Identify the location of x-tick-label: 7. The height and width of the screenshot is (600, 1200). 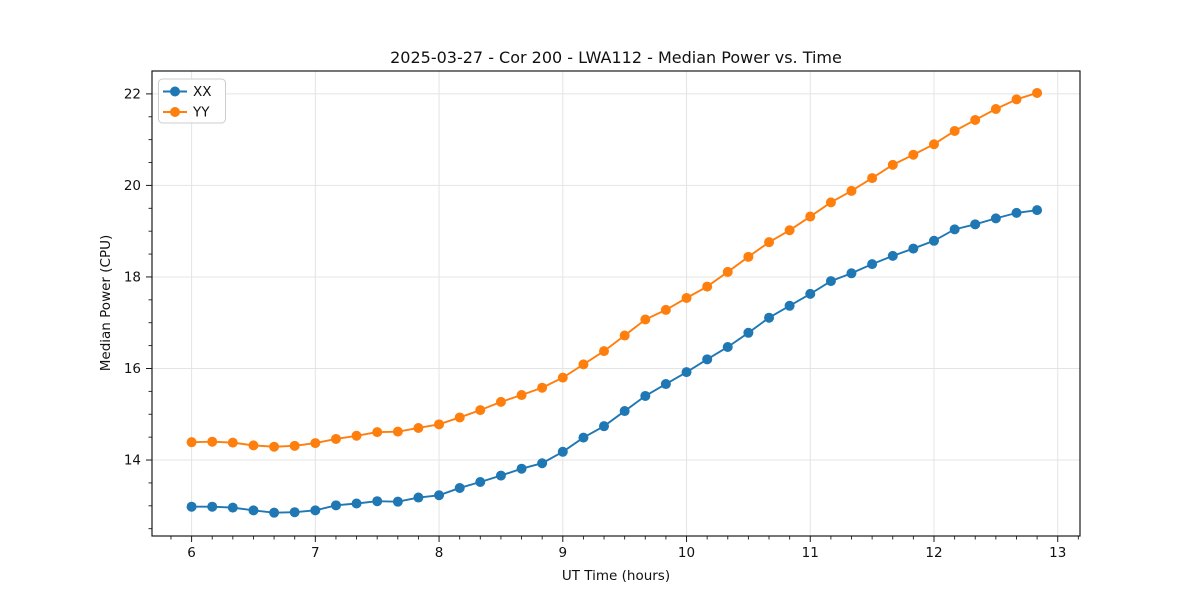
(315, 553).